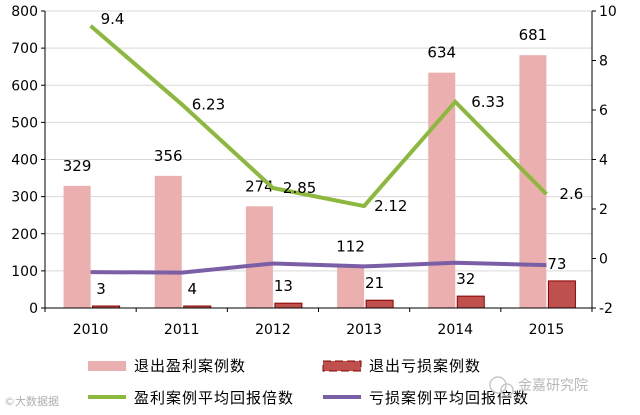 The height and width of the screenshot is (415, 640). I want to click on legend-label: 盈利案例平均回报倍数, so click(214, 398).